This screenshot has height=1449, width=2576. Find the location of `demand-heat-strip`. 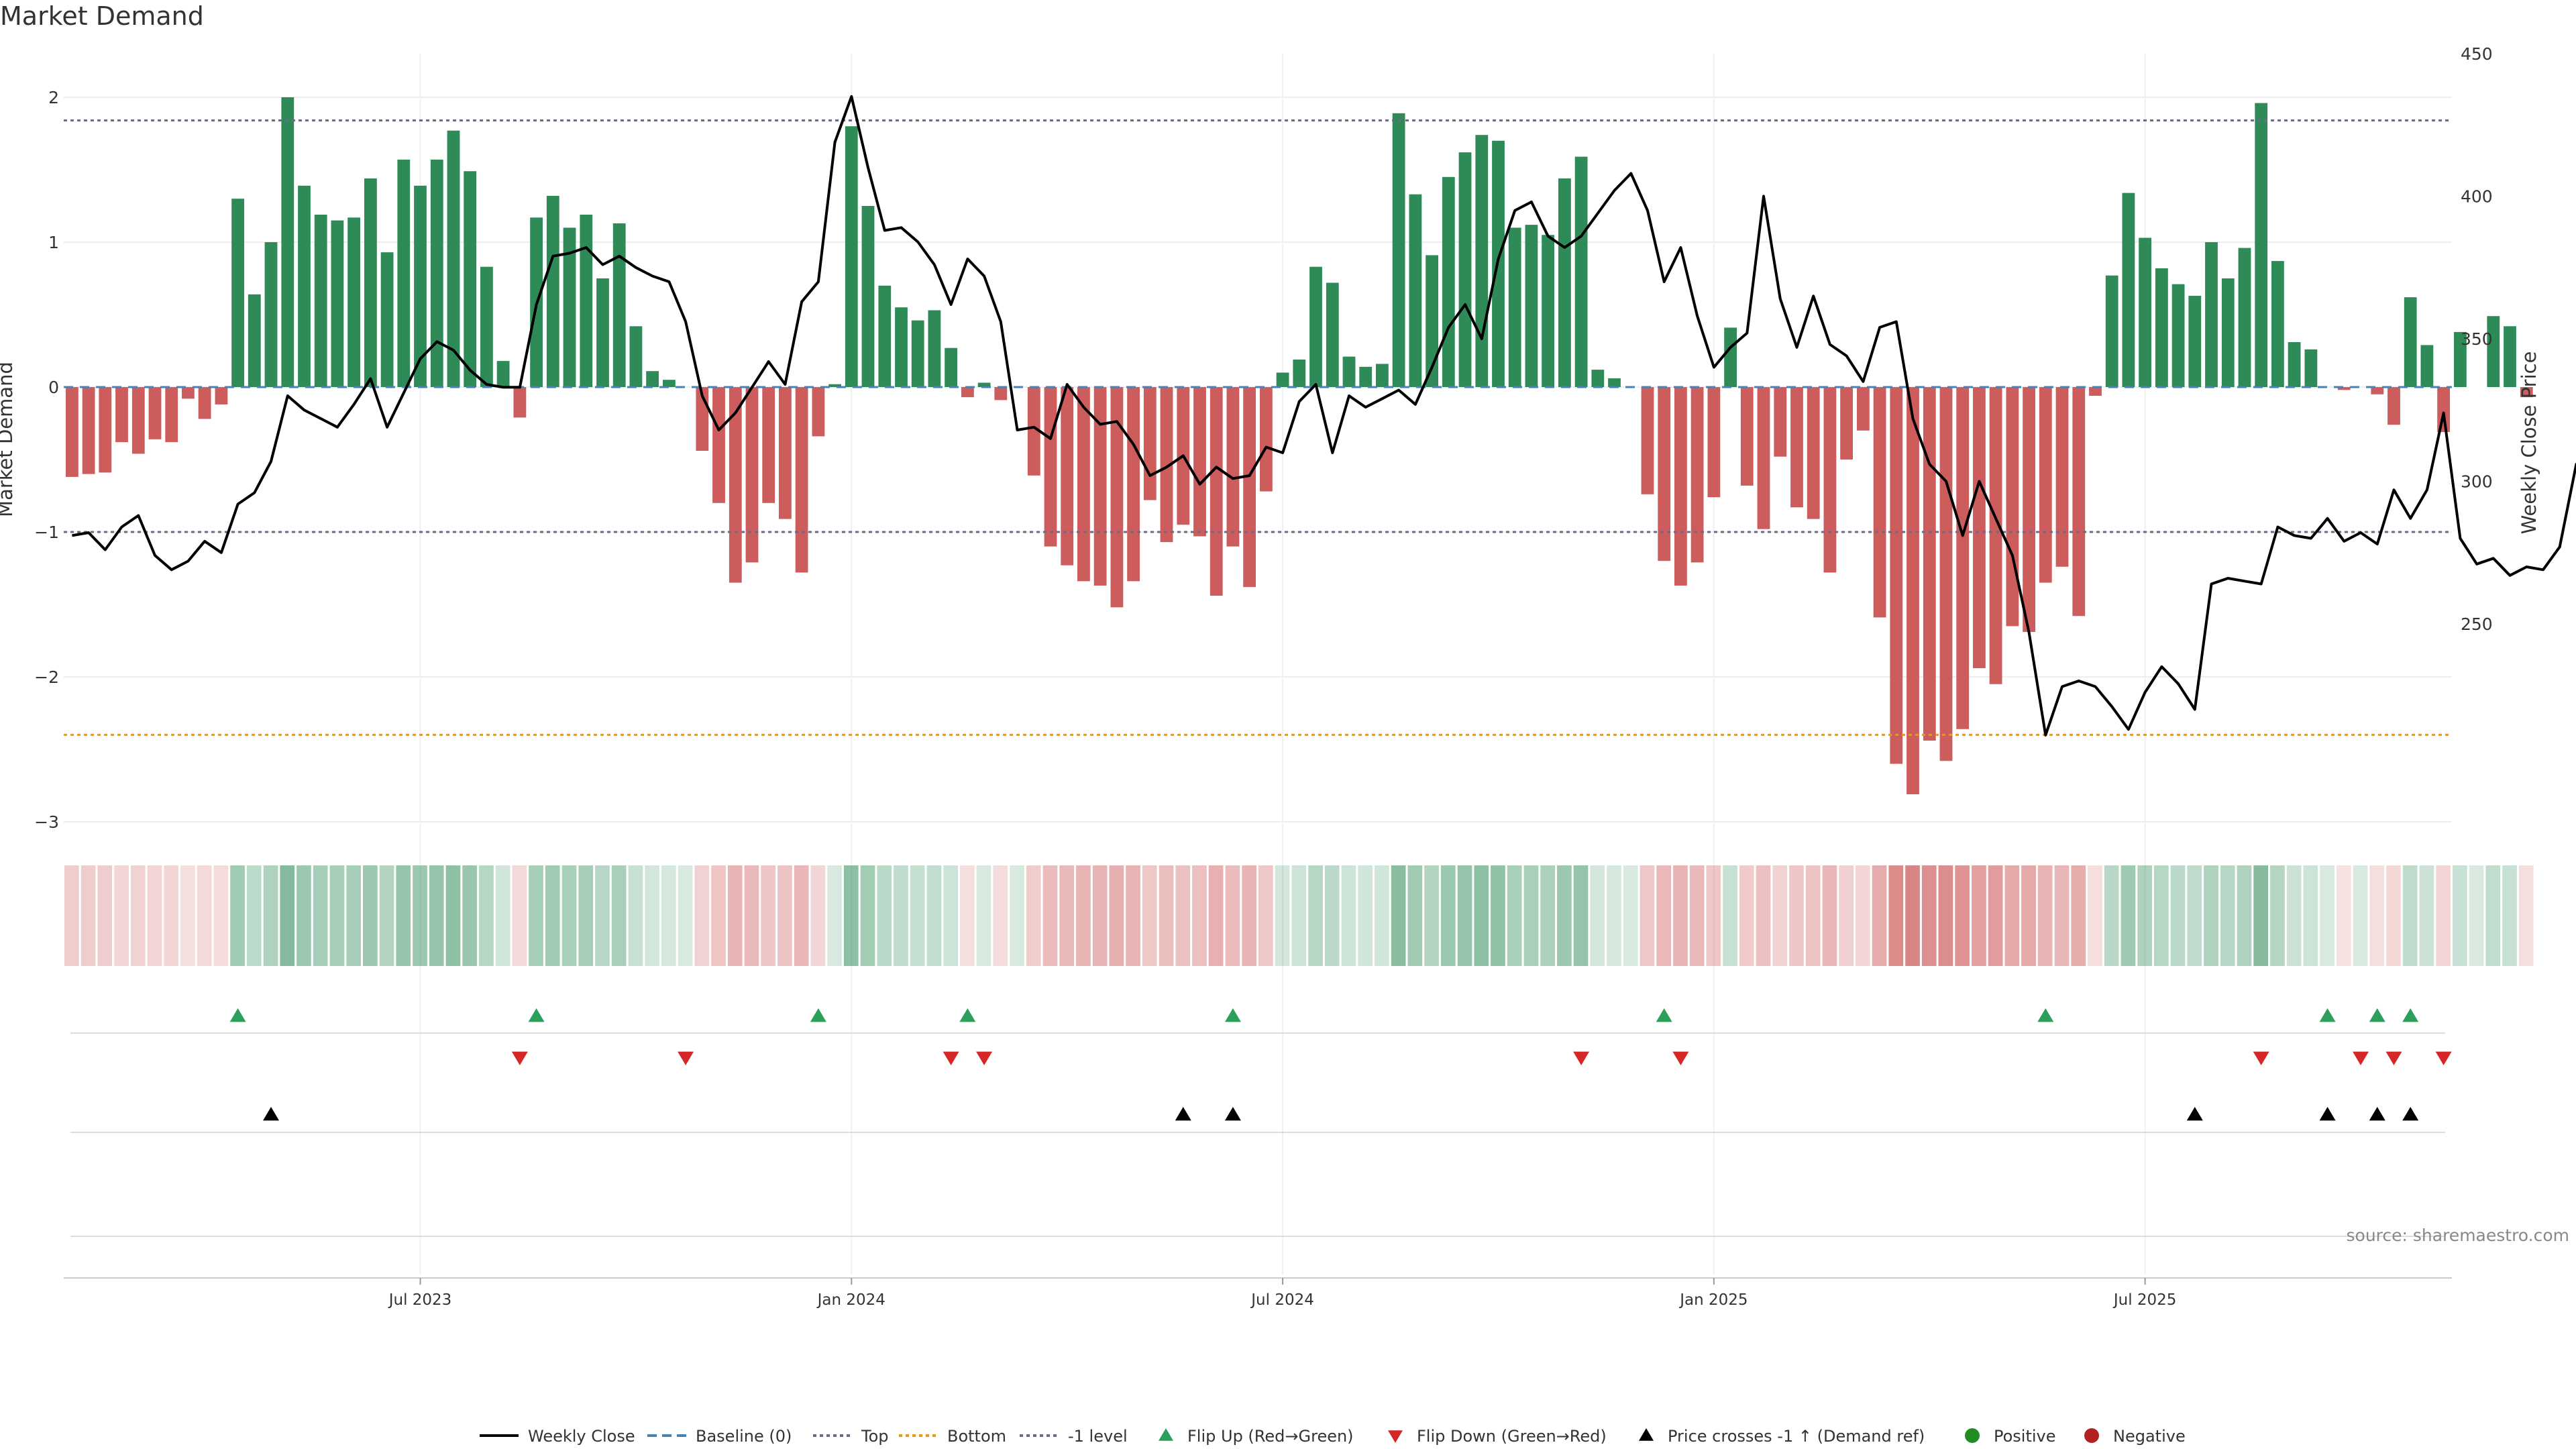

demand-heat-strip is located at coordinates (1299, 915).